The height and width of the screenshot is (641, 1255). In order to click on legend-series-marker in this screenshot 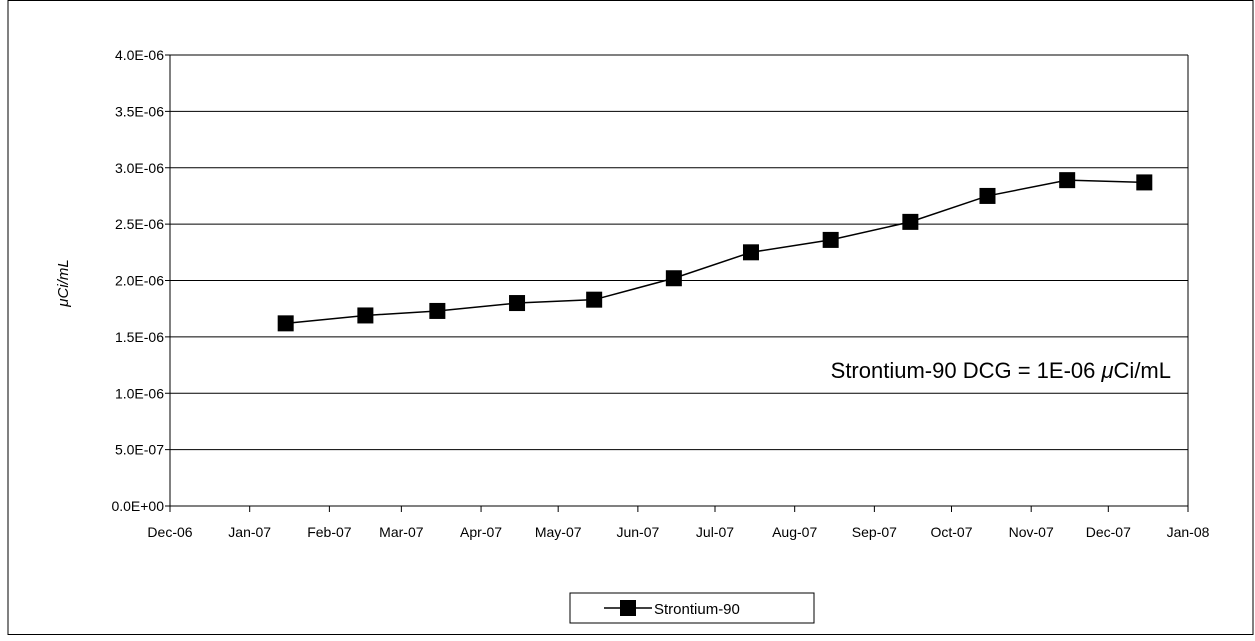, I will do `click(628, 608)`.